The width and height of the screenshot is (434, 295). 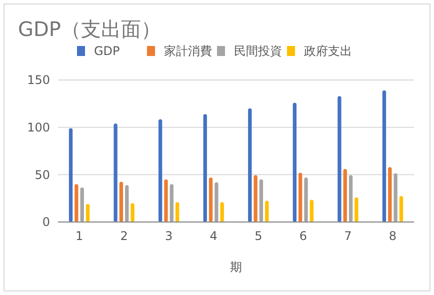 I want to click on x-tick-label: 6, so click(x=303, y=236).